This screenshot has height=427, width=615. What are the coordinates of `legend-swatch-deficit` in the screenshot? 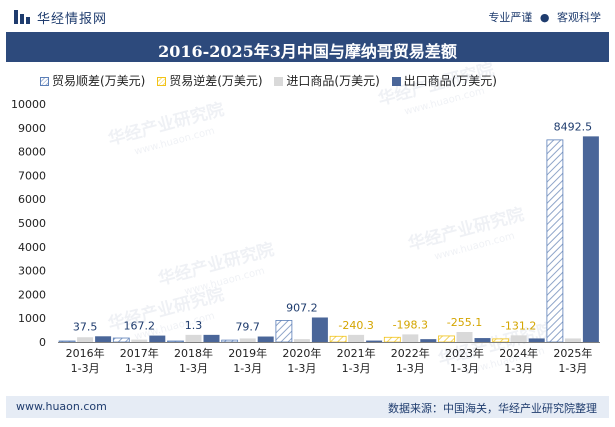 It's located at (162, 81).